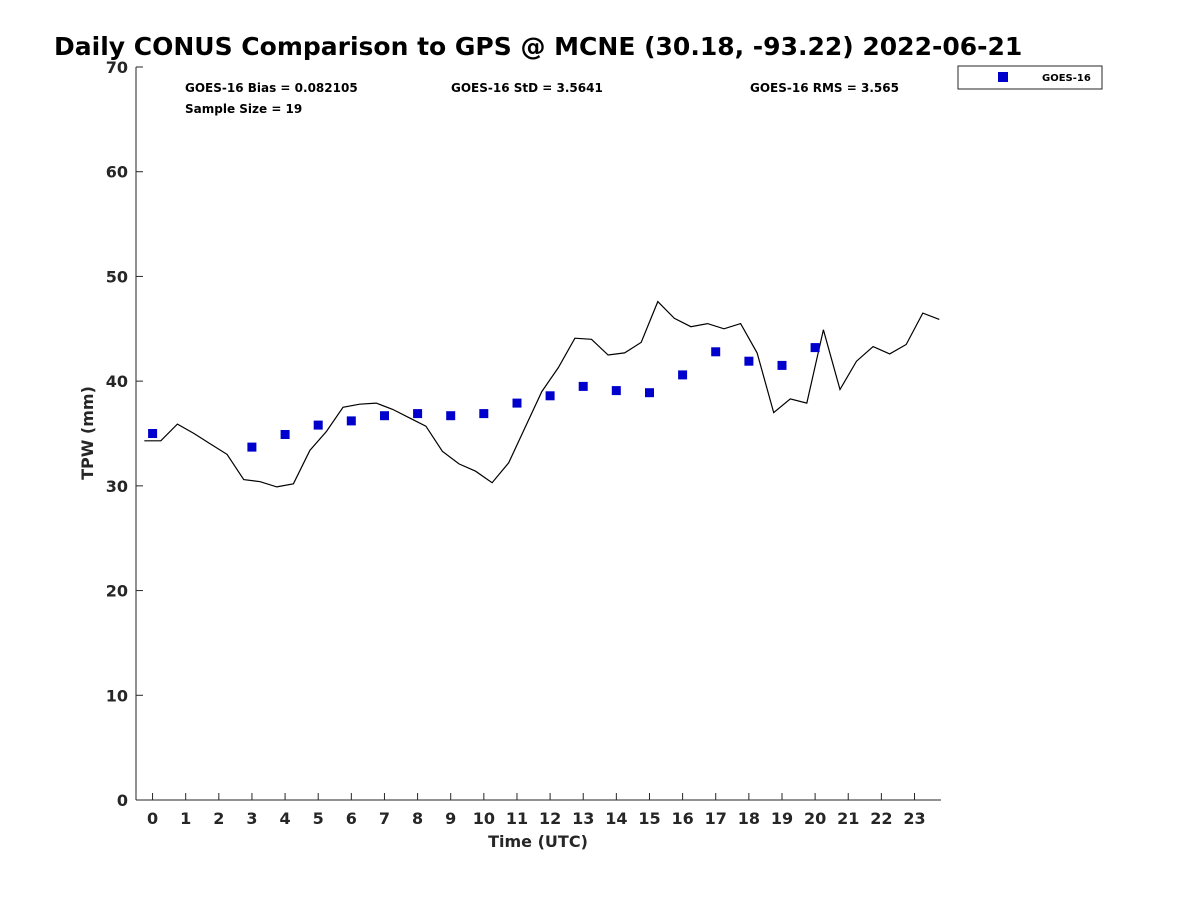 This screenshot has height=900, width=1200. What do you see at coordinates (881, 818) in the screenshot?
I see `x-tick-label: 22` at bounding box center [881, 818].